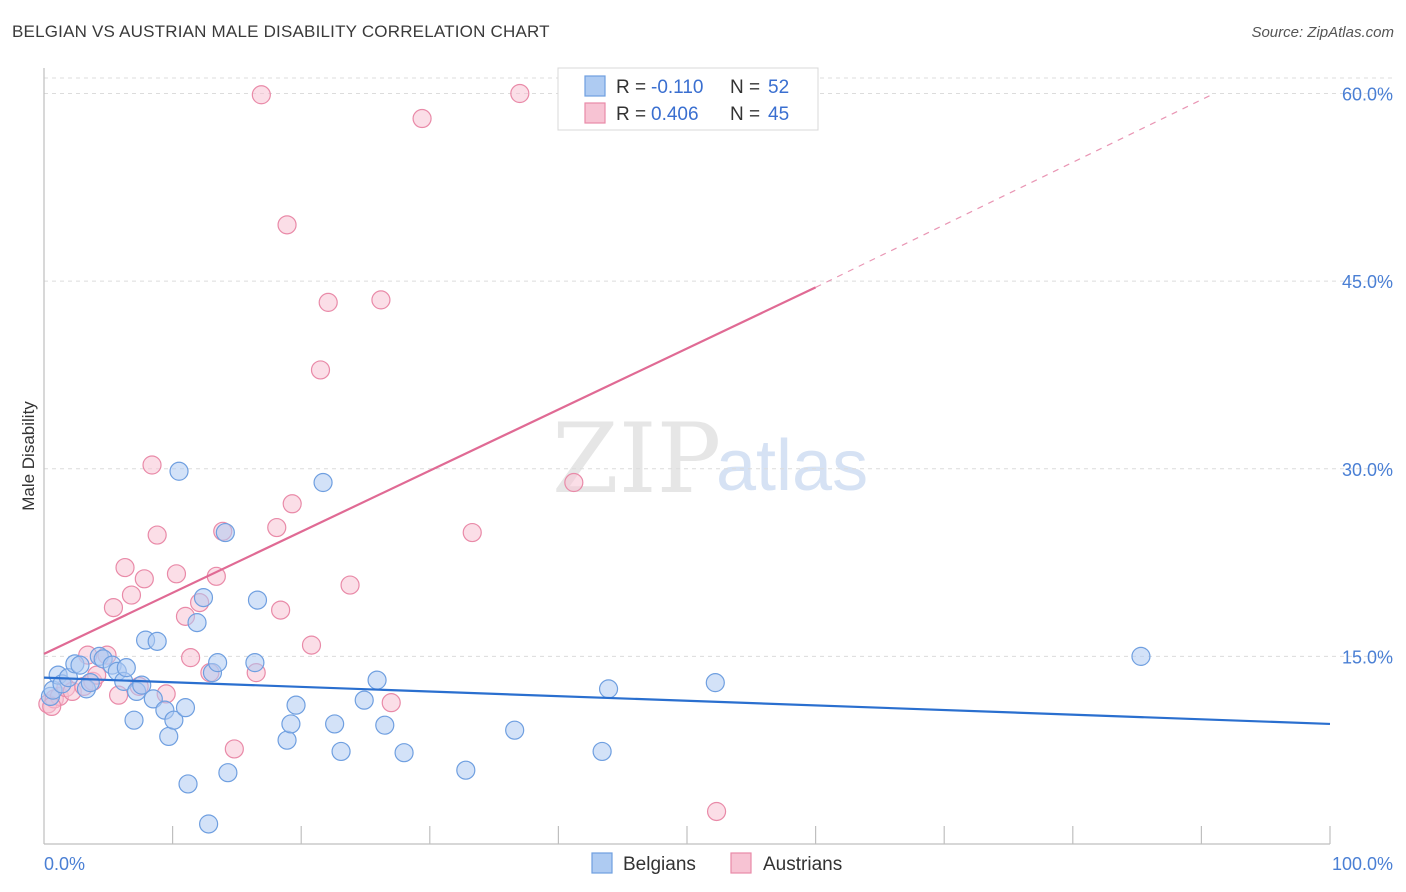 Image resolution: width=1406 pixels, height=892 pixels. I want to click on legend-n-label-belgians: N =, so click(745, 87).